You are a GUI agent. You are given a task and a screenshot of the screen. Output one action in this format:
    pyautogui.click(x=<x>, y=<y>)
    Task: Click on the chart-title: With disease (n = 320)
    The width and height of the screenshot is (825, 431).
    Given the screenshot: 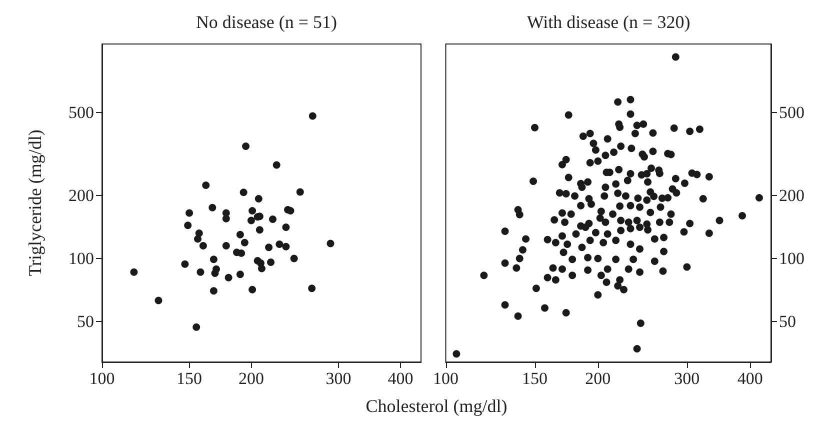 What is the action you would take?
    pyautogui.click(x=608, y=22)
    